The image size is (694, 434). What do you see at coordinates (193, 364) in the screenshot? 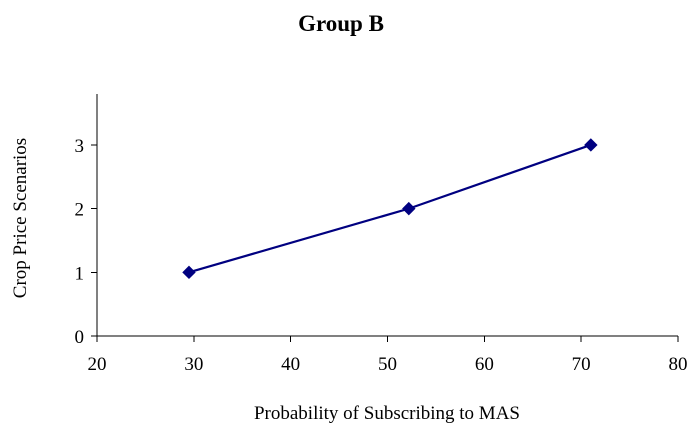
I see `x-tick-label: 30` at bounding box center [193, 364].